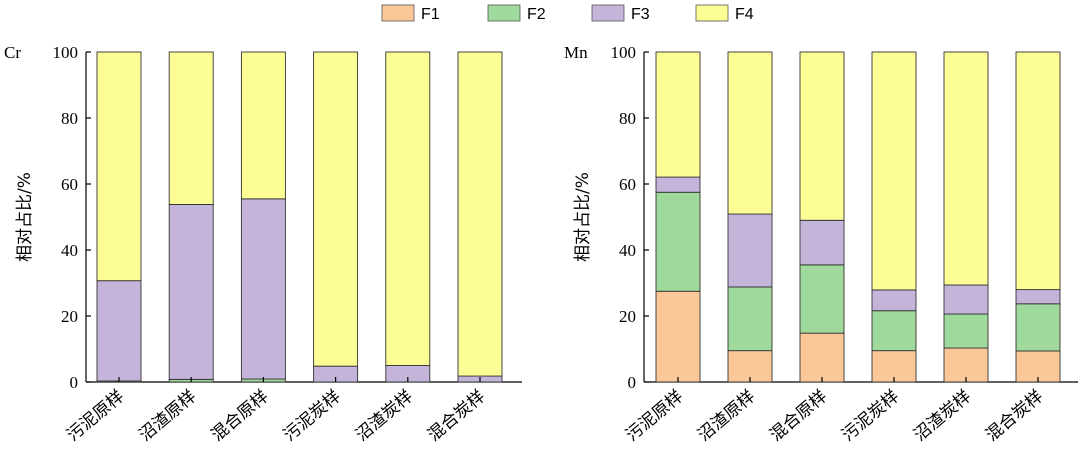  Describe the element at coordinates (430, 14) in the screenshot. I see `legend-label-f1: F1` at that location.